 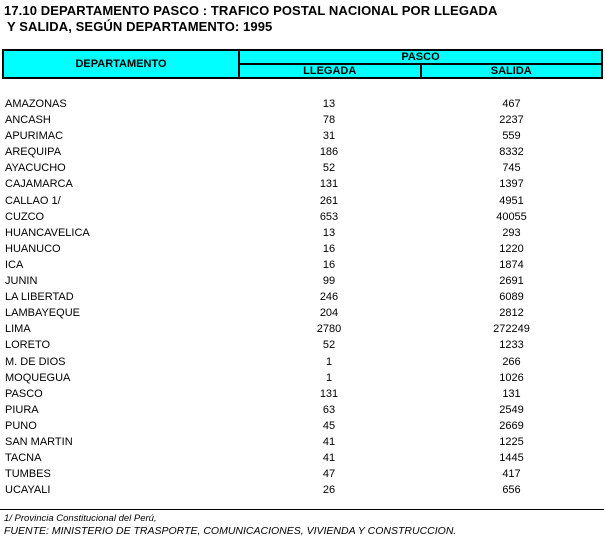 I want to click on departamento-cell: PASCO, so click(x=24, y=393).